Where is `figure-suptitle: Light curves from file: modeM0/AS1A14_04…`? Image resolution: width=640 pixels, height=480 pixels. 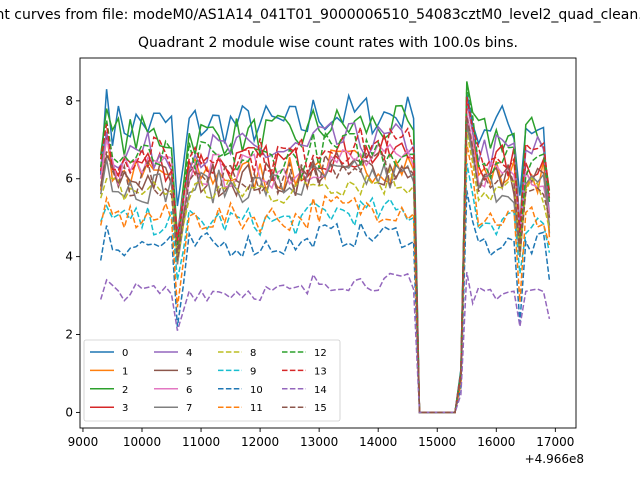 figure-suptitle: Light curves from file: modeM0/AS1A14_04… is located at coordinates (320, 17).